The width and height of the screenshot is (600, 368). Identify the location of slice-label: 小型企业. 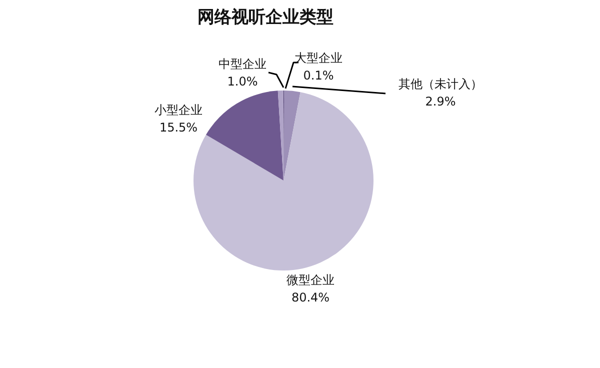
(178, 109).